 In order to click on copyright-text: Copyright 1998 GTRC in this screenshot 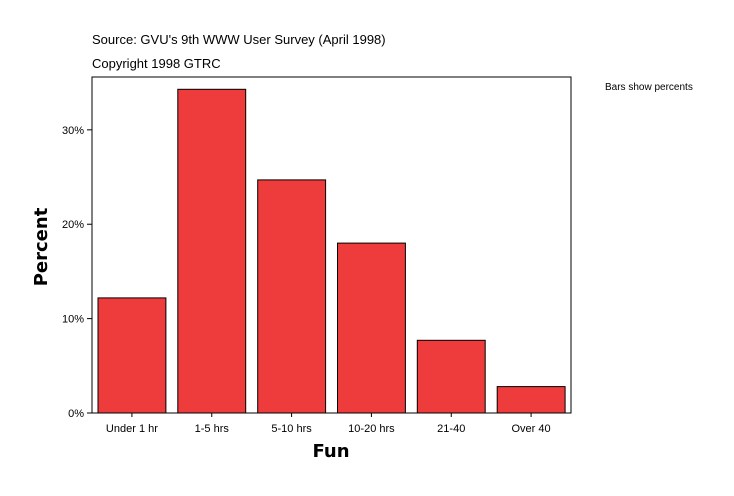, I will do `click(156, 63)`.